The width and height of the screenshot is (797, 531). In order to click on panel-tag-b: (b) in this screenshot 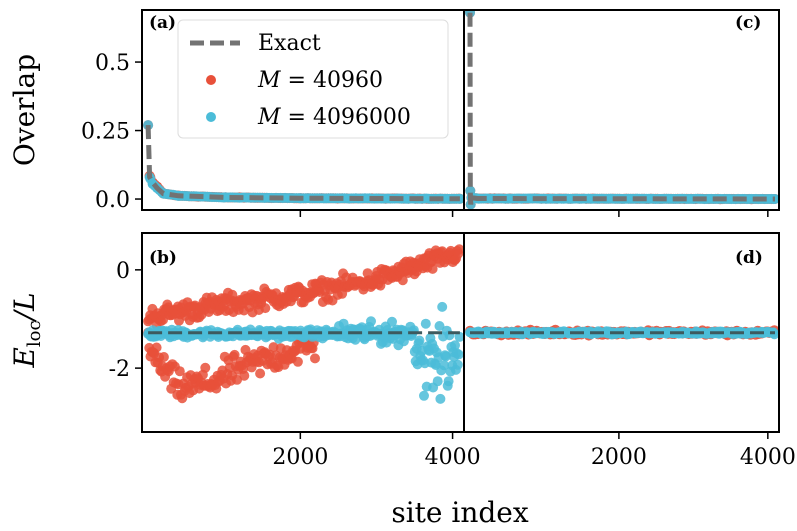, I will do `click(163, 258)`.